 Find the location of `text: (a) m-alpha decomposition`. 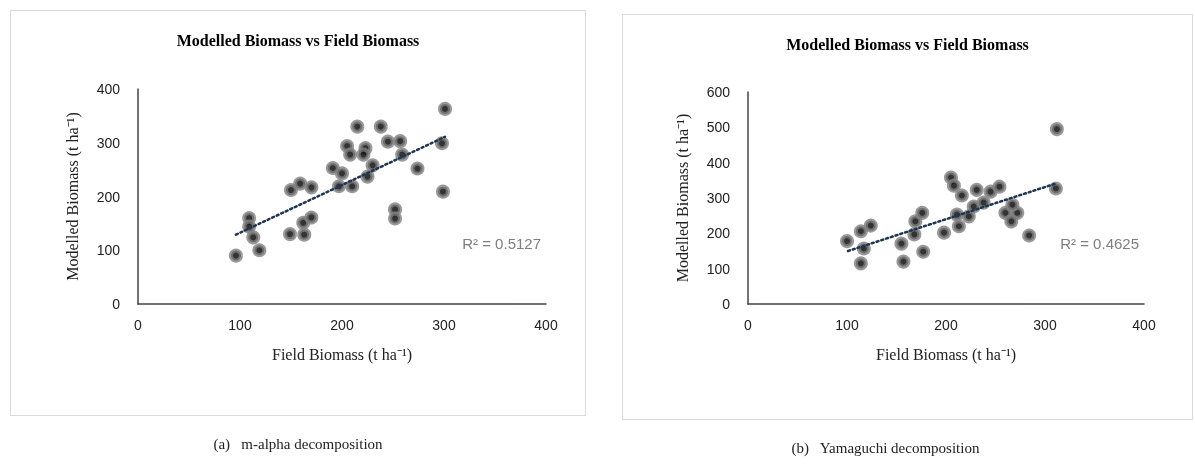

text: (a) m-alpha decomposition is located at coordinates (298, 444).